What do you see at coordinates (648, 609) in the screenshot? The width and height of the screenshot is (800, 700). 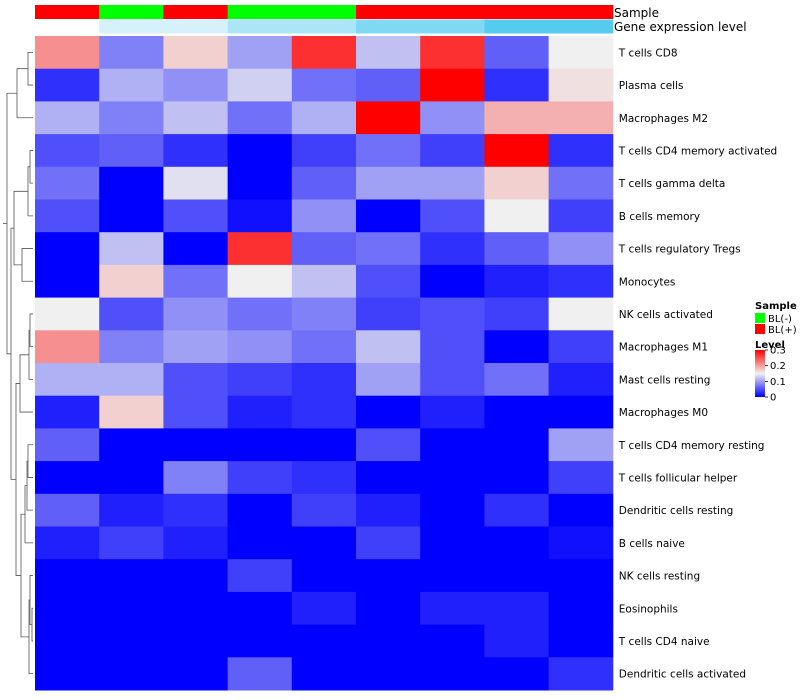 I see `row-label: Eosinophils` at bounding box center [648, 609].